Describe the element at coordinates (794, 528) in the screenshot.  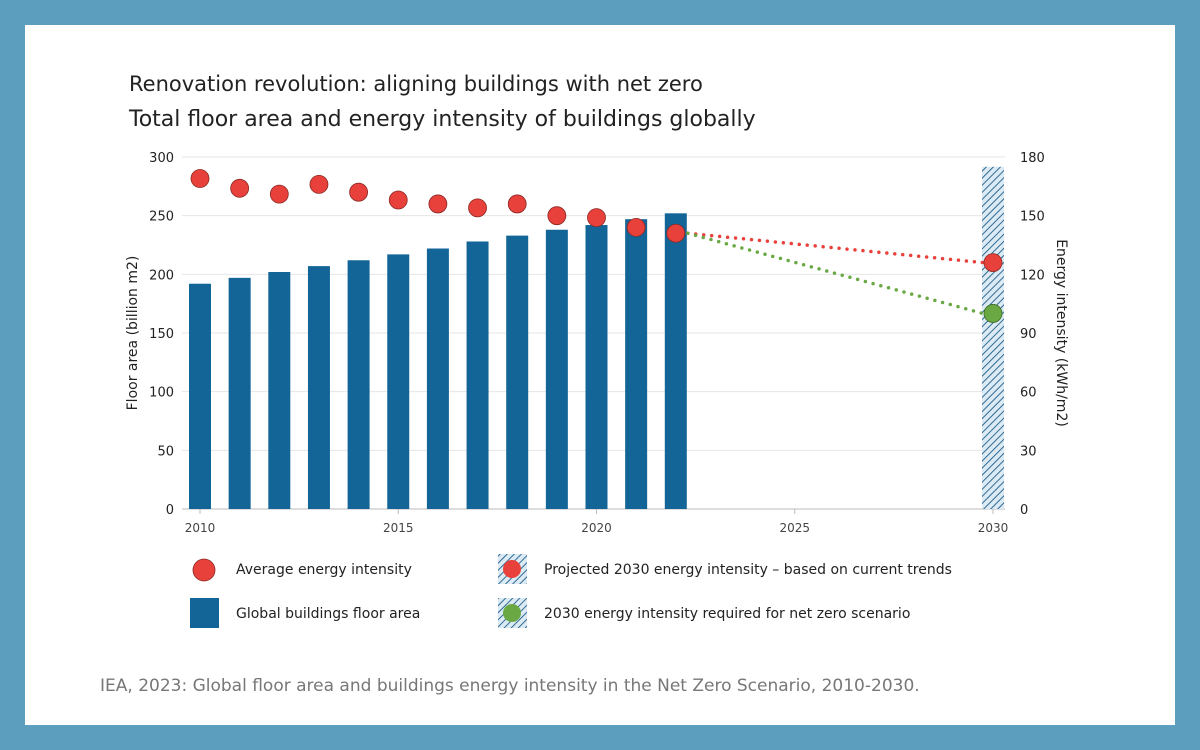
I see `x-tick-label: 2025` at that location.